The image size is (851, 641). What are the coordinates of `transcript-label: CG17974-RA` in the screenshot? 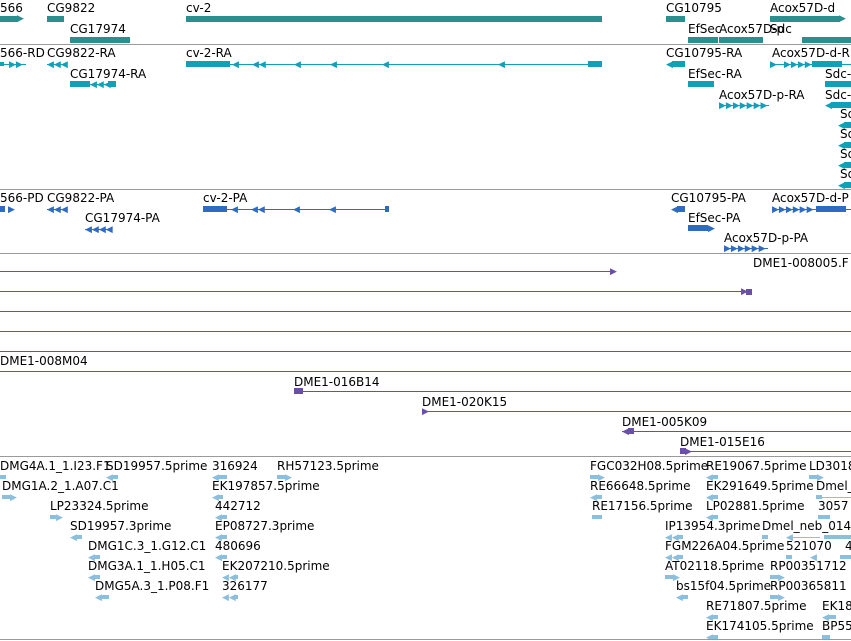 It's located at (108, 74).